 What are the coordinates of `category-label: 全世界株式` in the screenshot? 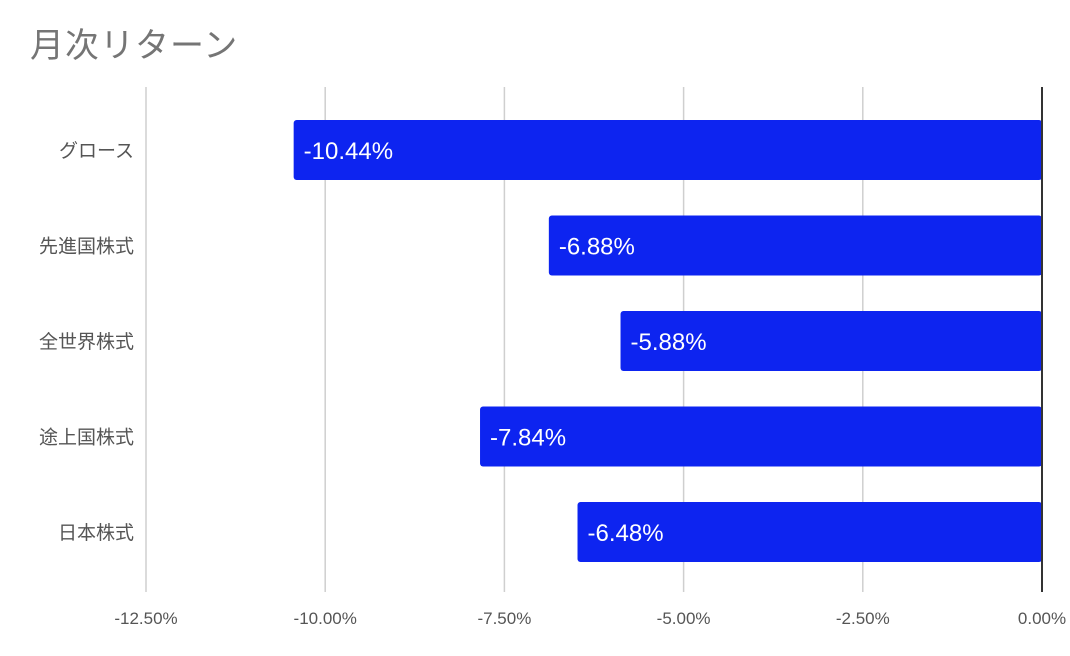 It's located at (86, 342).